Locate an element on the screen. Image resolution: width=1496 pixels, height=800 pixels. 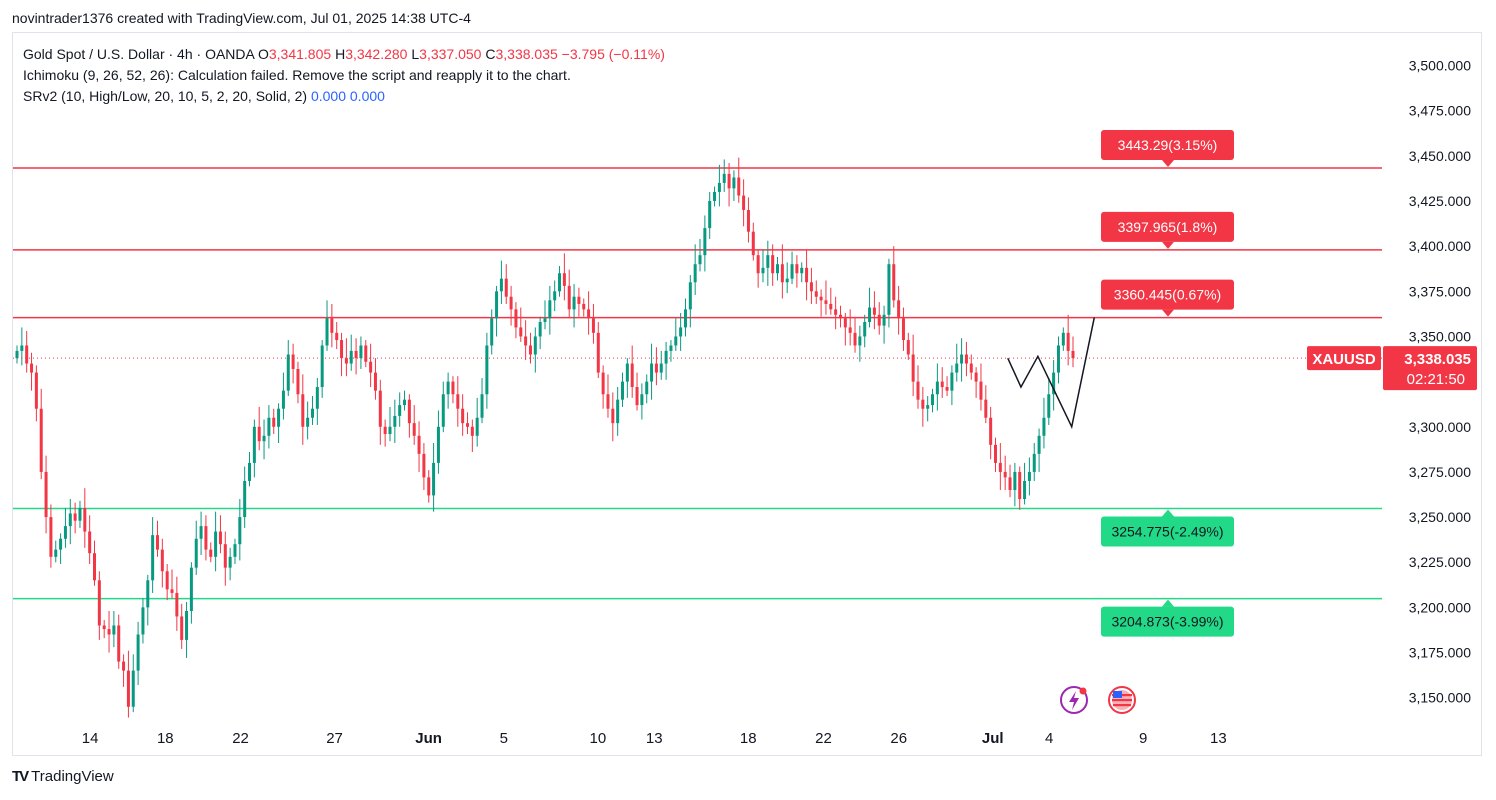
y-tick-label: 3,150.000 is located at coordinates (1440, 698).